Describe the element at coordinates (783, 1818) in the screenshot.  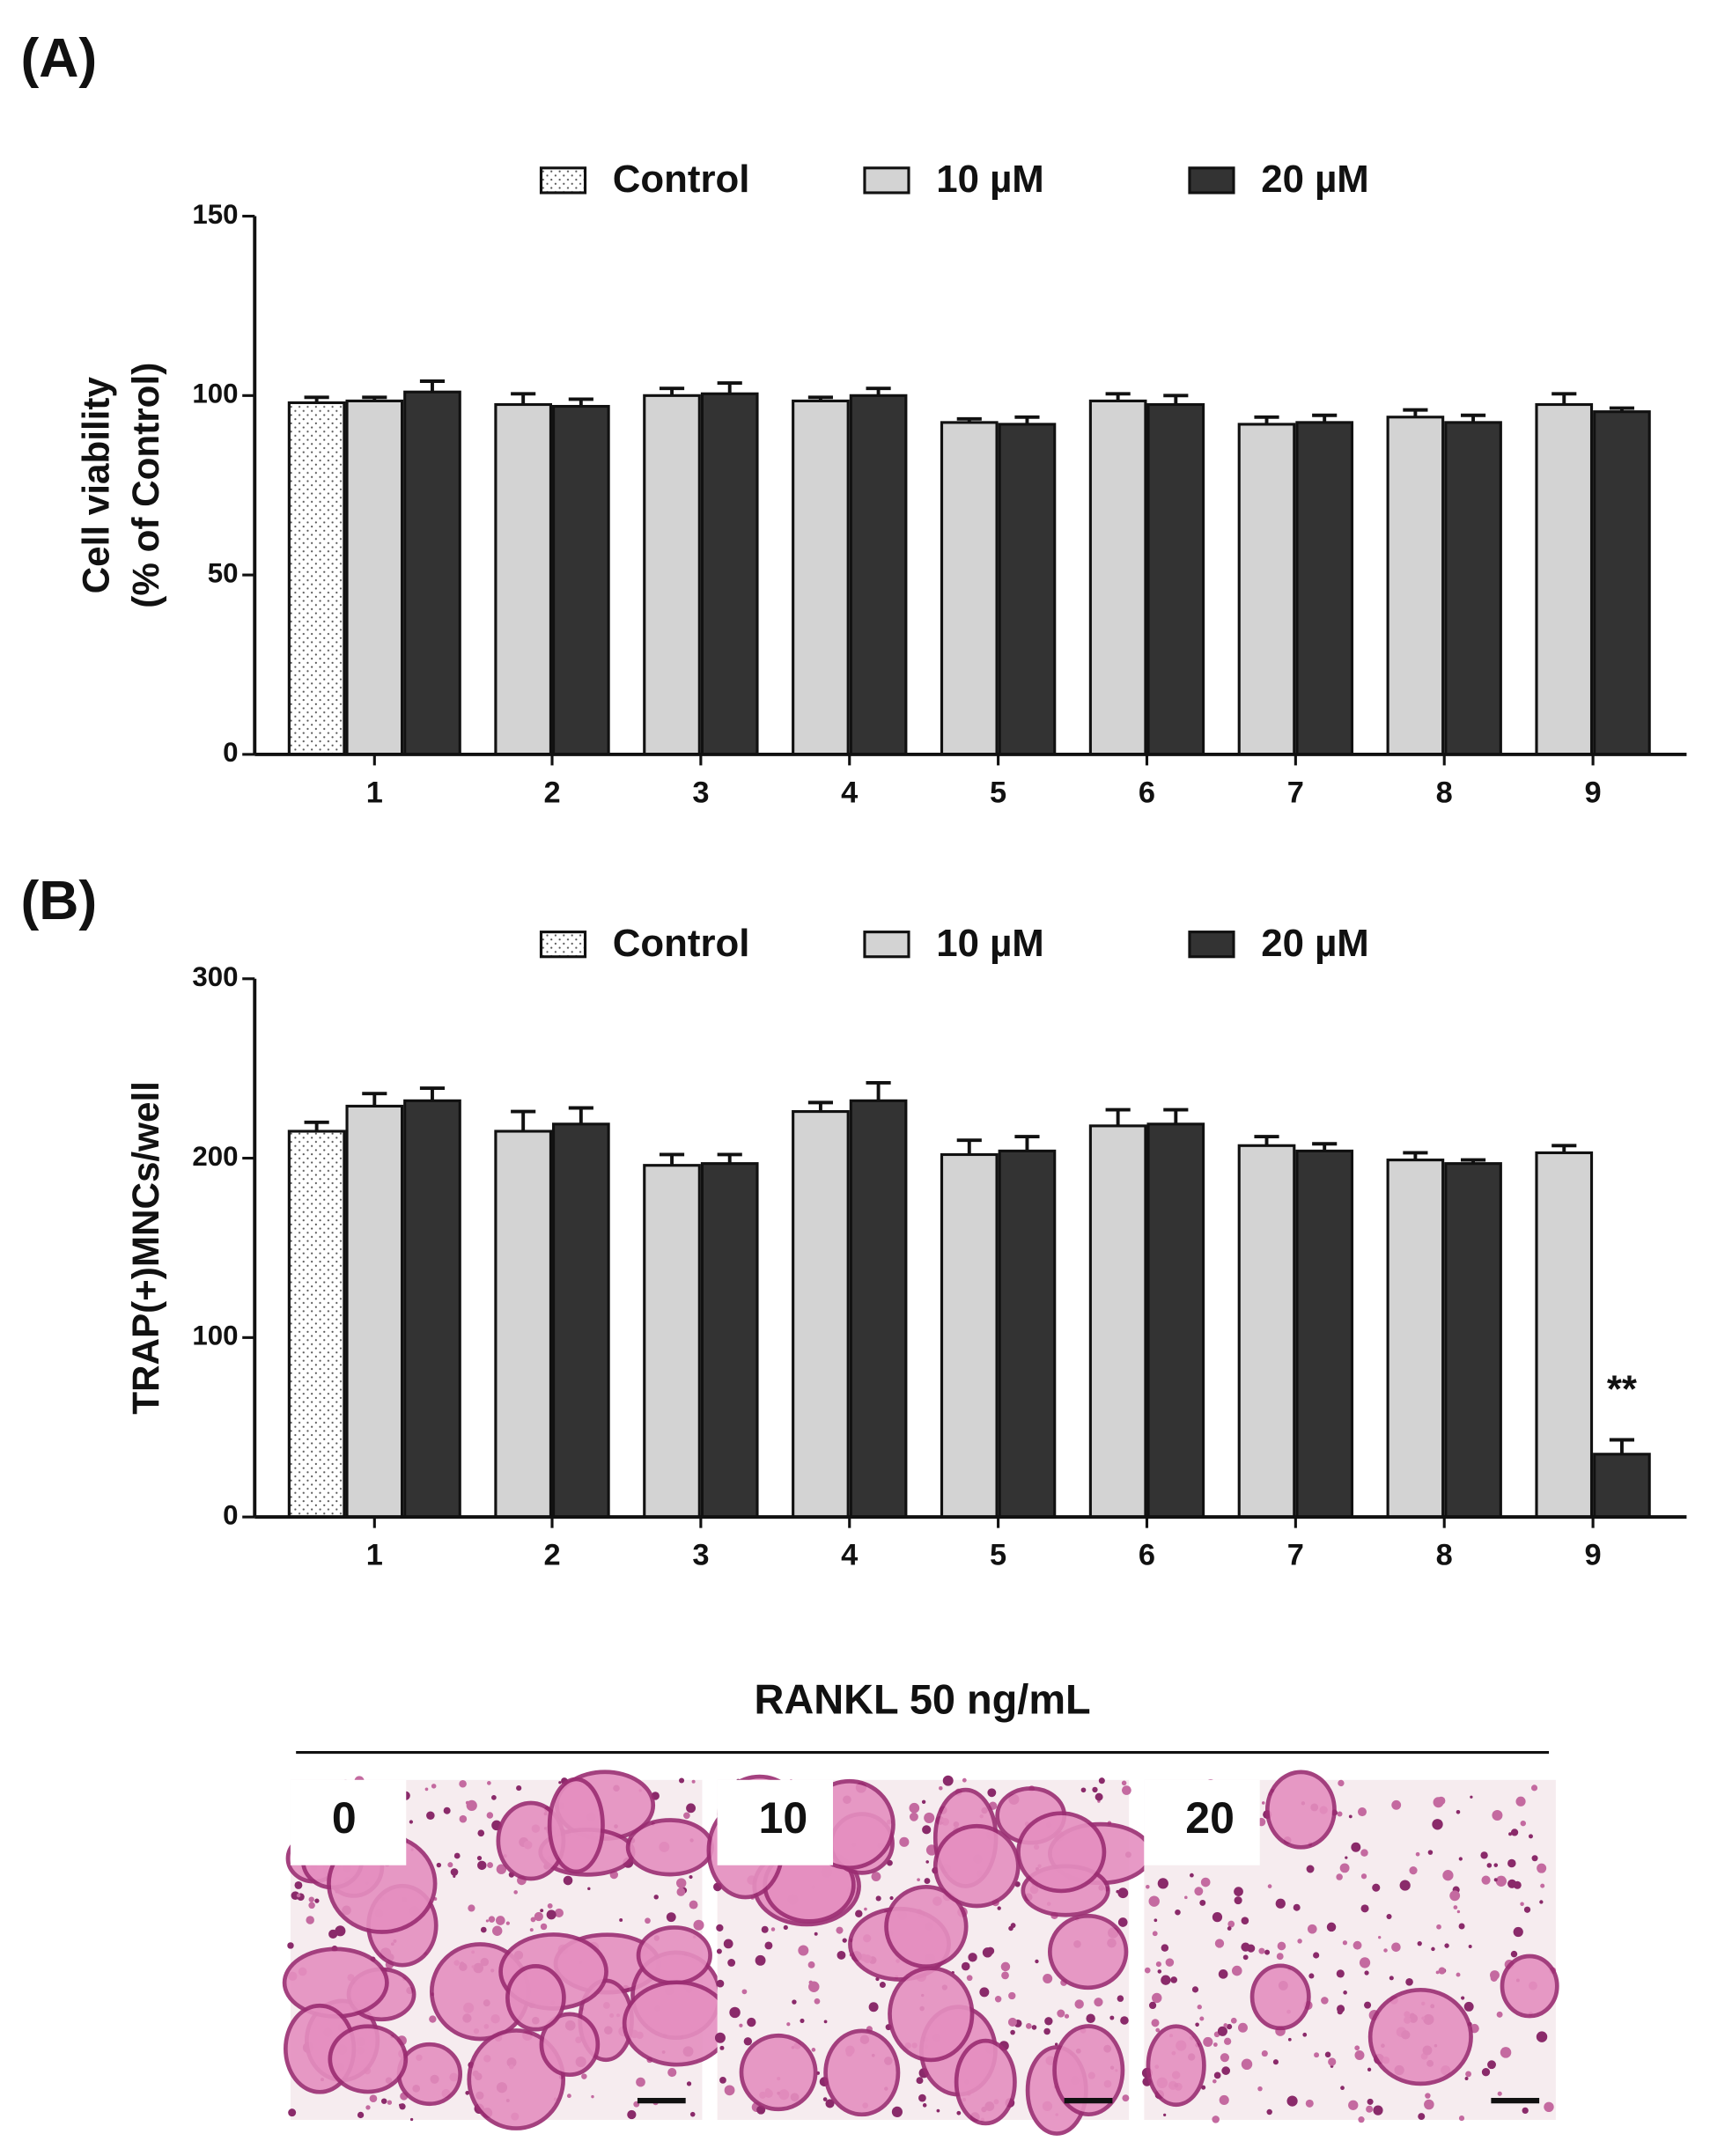
I see `micrograph-label: 10` at that location.